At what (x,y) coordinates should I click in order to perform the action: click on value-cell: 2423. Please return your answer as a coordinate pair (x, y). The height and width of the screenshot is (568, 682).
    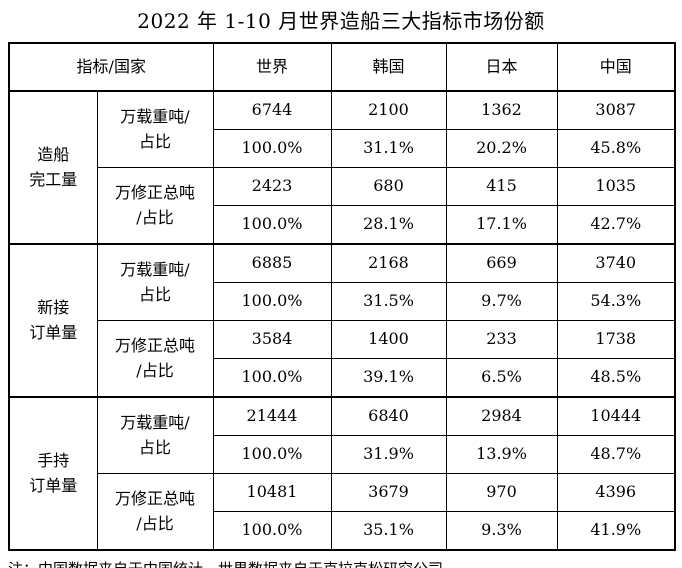
    Looking at the image, I should click on (272, 186).